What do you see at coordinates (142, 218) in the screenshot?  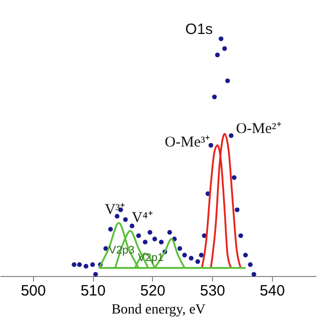 I see `annotation: V⁴⁺` at bounding box center [142, 218].